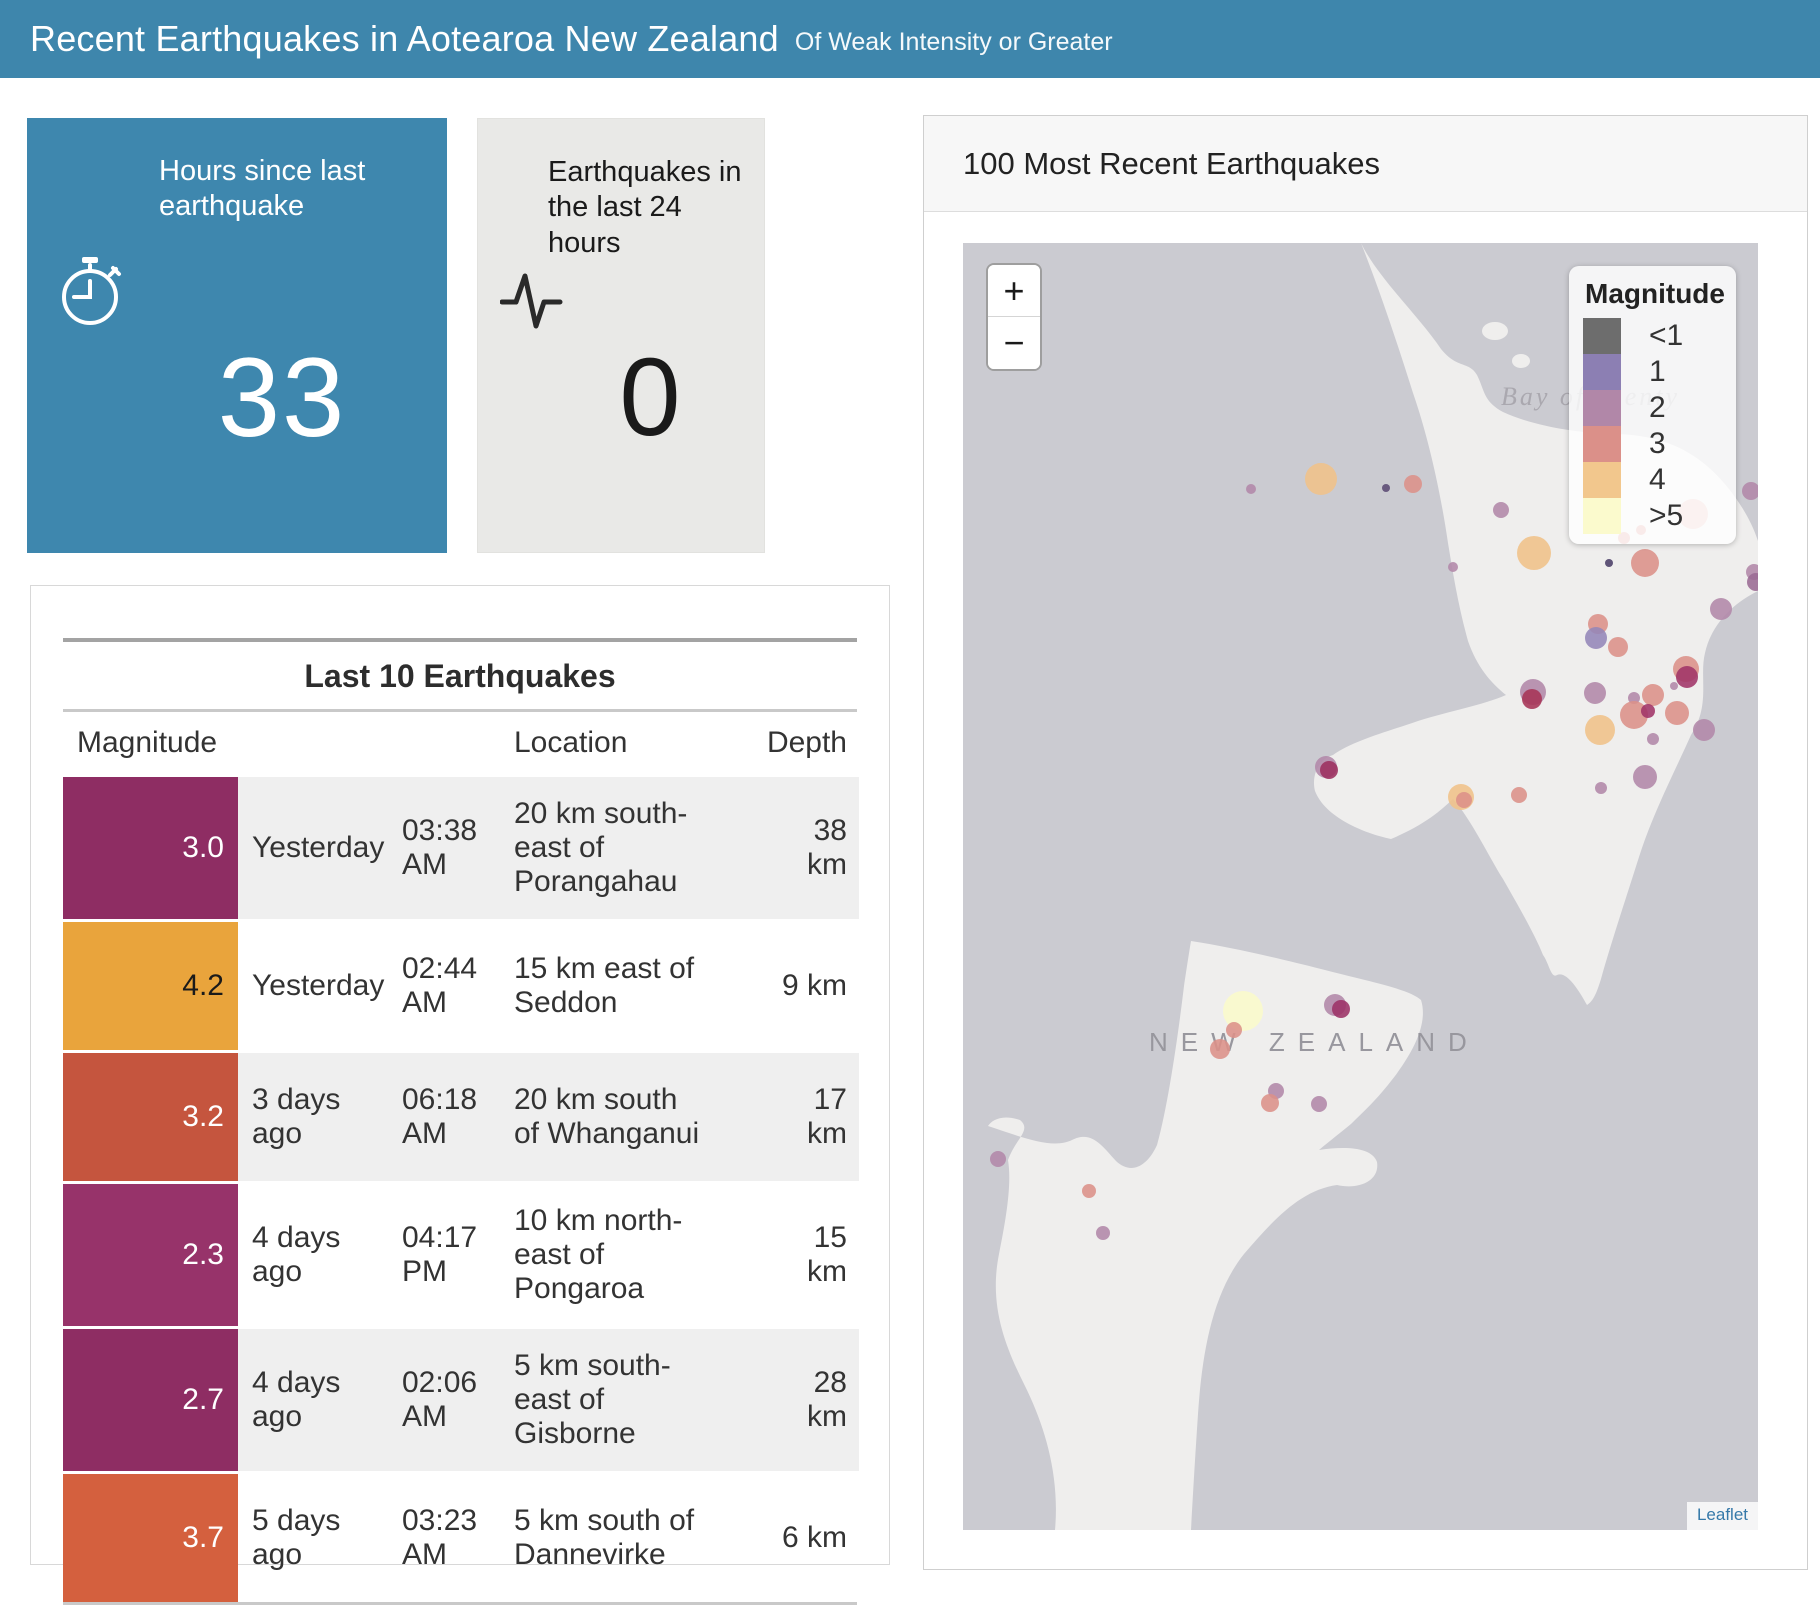 Image resolution: width=1820 pixels, height=1605 pixels. Describe the element at coordinates (1659, 516) in the screenshot. I see `legend-item: >5` at that location.